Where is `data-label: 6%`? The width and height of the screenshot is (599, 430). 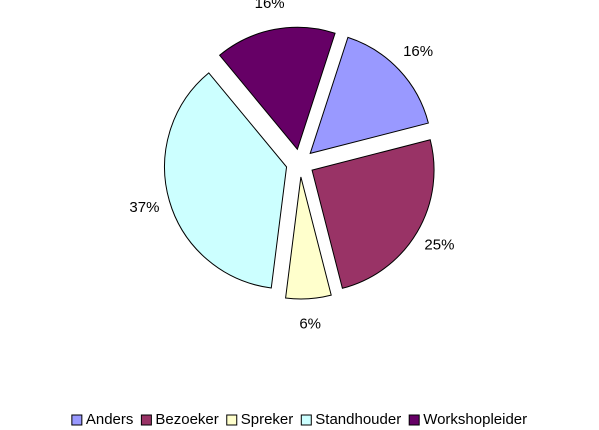 data-label: 6% is located at coordinates (310, 324).